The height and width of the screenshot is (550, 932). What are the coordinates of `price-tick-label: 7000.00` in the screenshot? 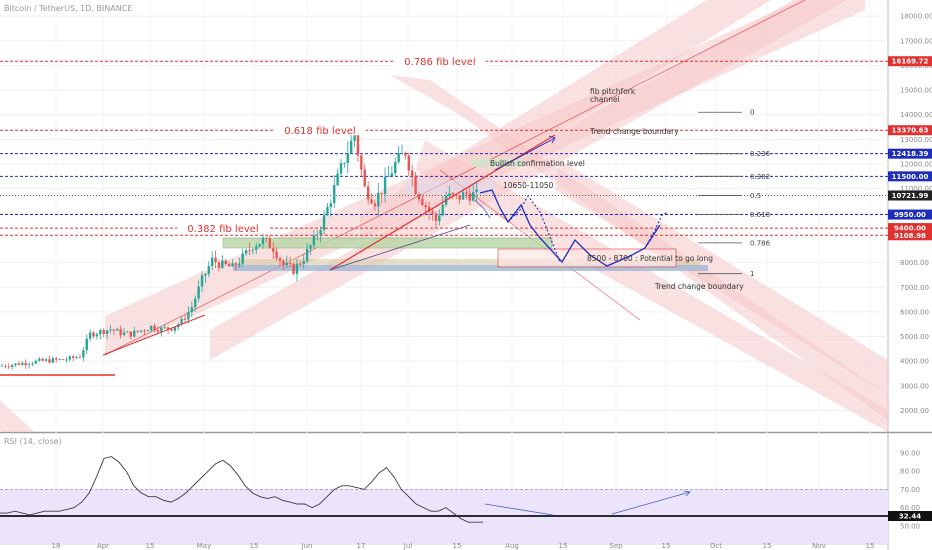 It's located at (914, 288).